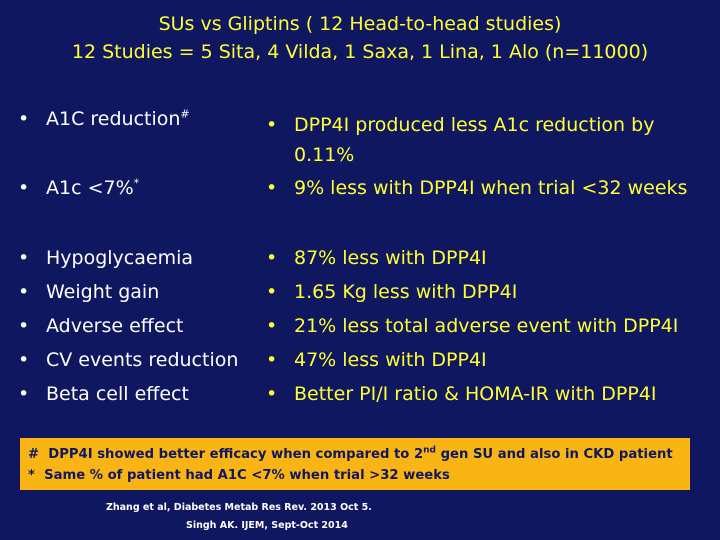  Describe the element at coordinates (31, 475) in the screenshot. I see `footnote-2-mark: *` at that location.